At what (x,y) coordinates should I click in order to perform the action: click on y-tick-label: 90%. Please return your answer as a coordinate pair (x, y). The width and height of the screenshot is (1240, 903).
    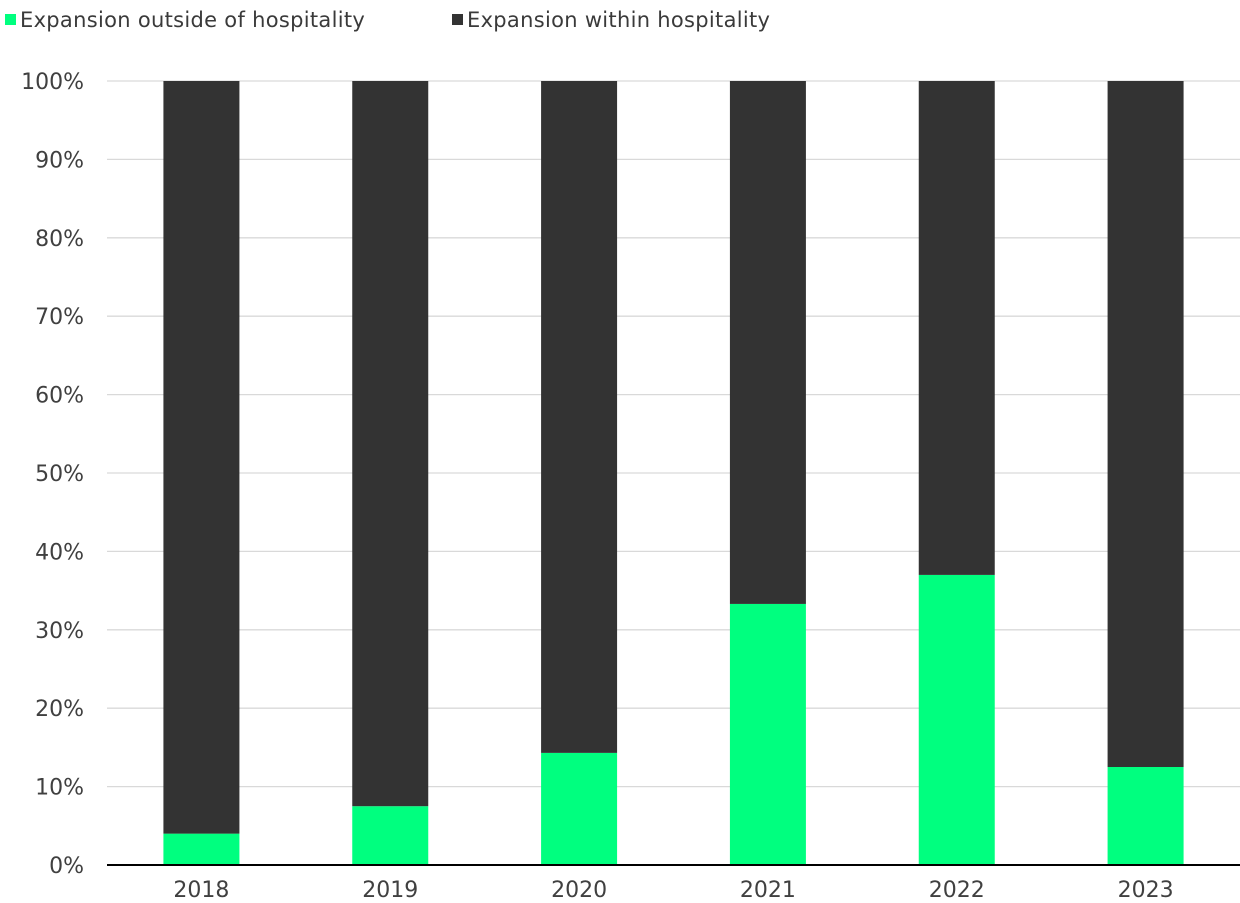
    Looking at the image, I should click on (59, 160).